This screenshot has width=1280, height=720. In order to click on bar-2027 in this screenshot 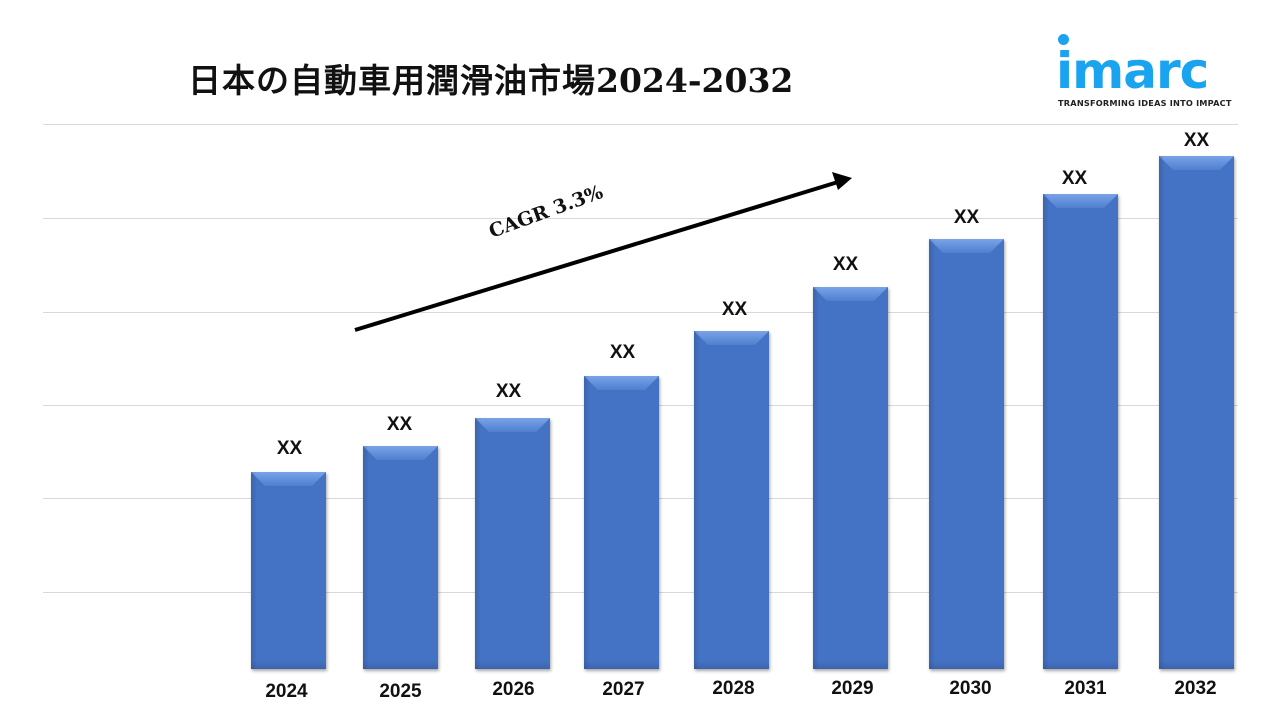, I will do `click(621, 522)`.